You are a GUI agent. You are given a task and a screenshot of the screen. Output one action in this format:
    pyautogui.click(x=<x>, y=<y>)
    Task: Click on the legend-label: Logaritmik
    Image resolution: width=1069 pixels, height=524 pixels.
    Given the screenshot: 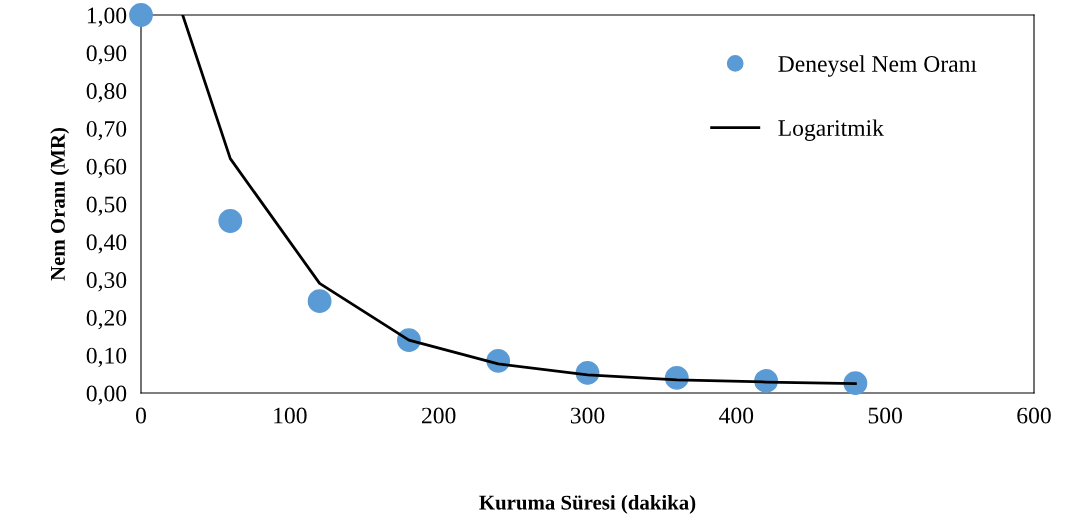 What is the action you would take?
    pyautogui.click(x=831, y=130)
    